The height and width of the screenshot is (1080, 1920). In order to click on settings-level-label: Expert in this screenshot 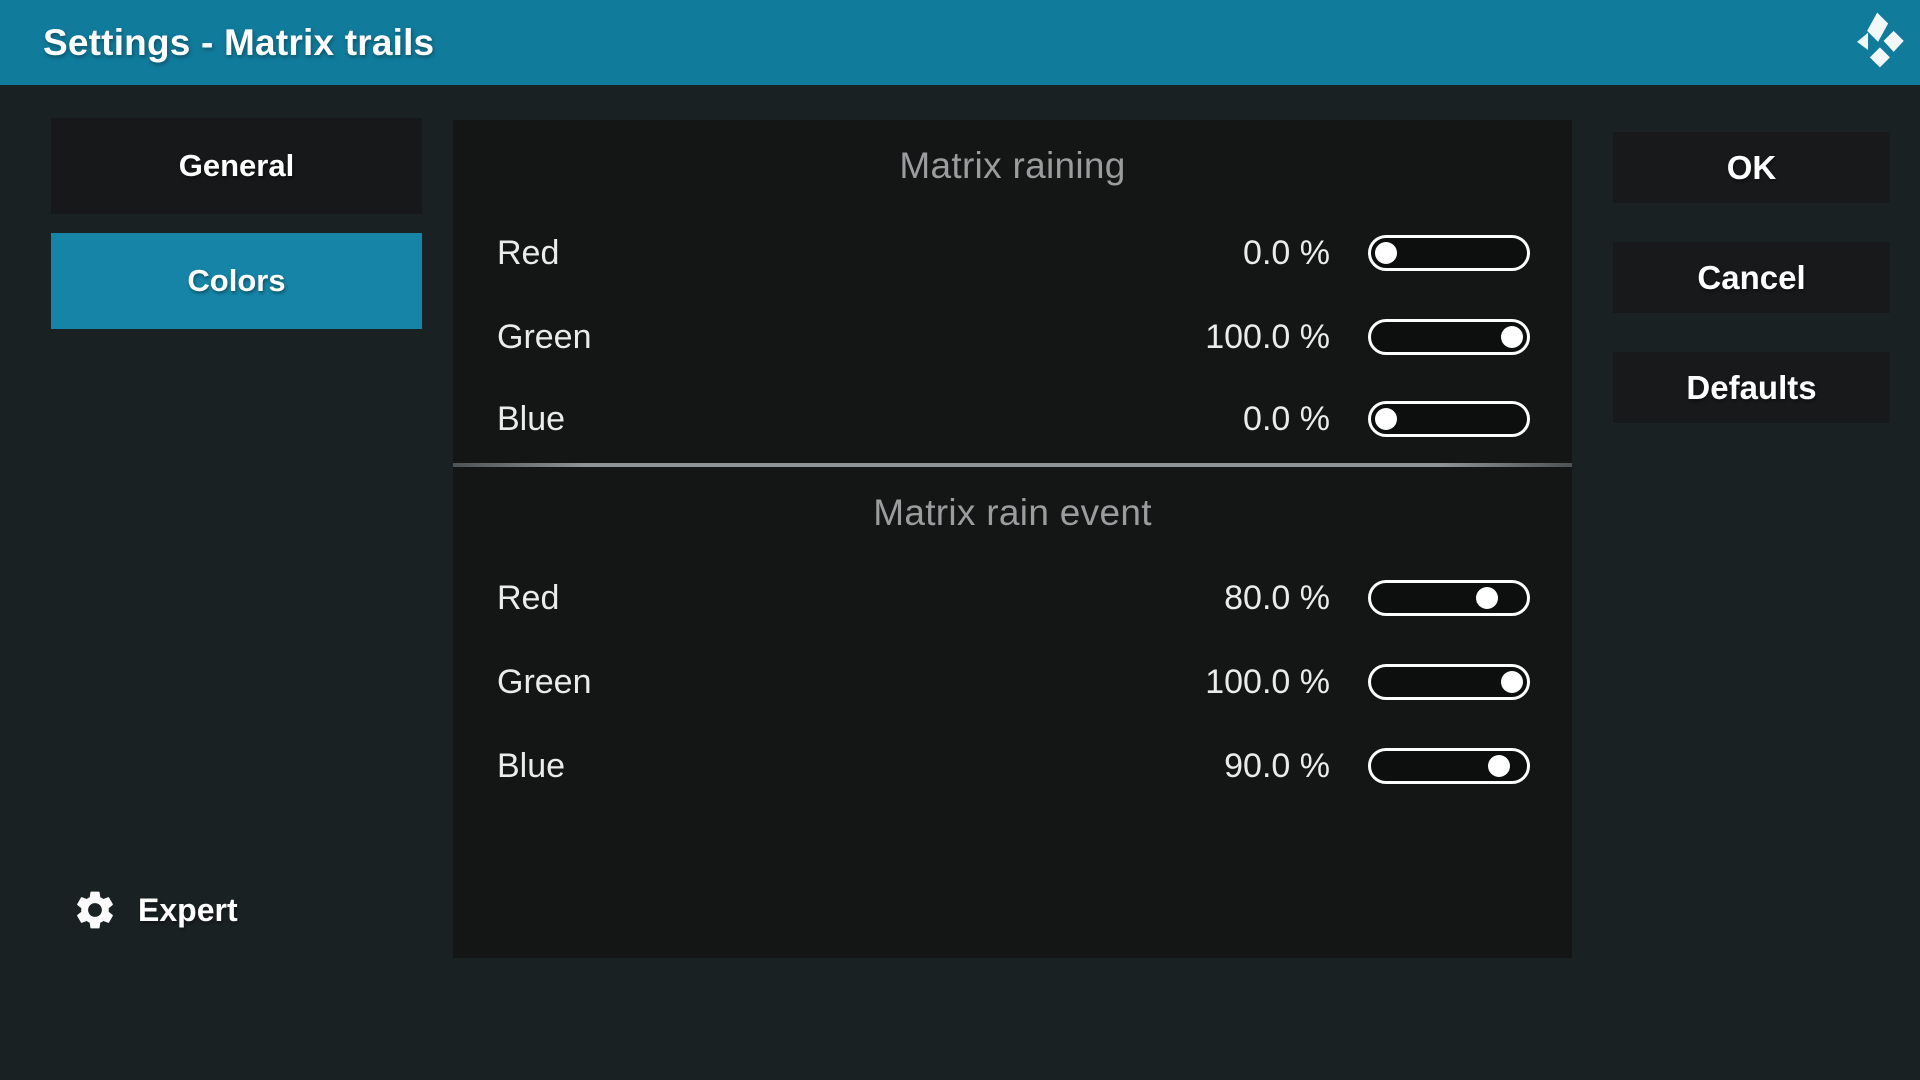, I will do `click(188, 909)`.